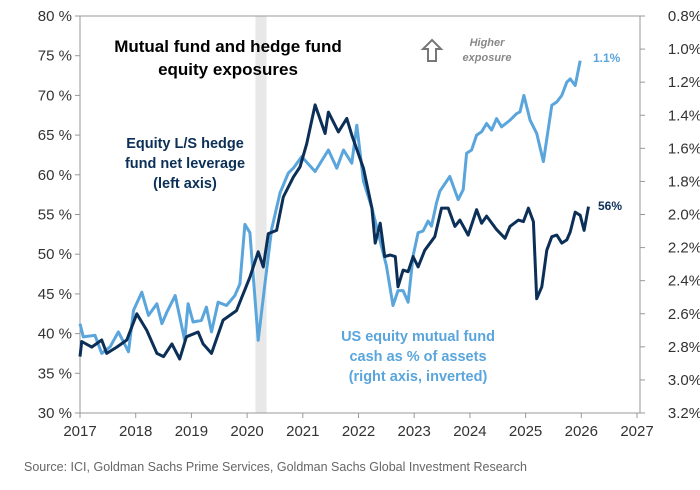 This screenshot has height=490, width=700. What do you see at coordinates (418, 337) in the screenshot?
I see `mutual-series-label-line-1: US equity mutual fund` at bounding box center [418, 337].